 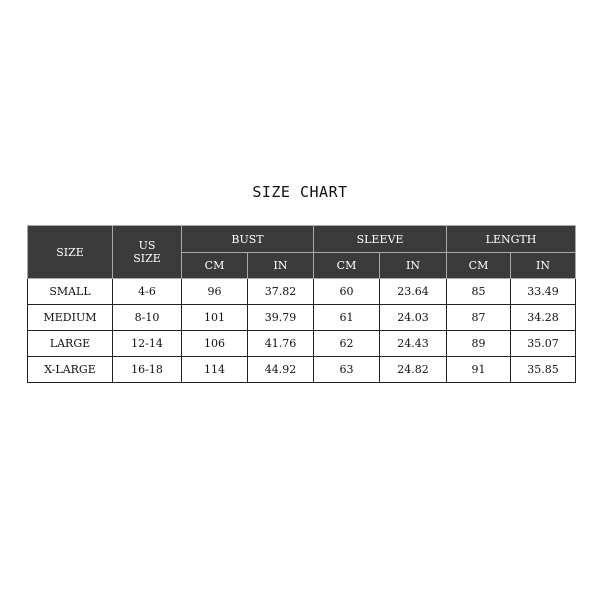 What do you see at coordinates (70, 252) in the screenshot?
I see `header-size: SIZE` at bounding box center [70, 252].